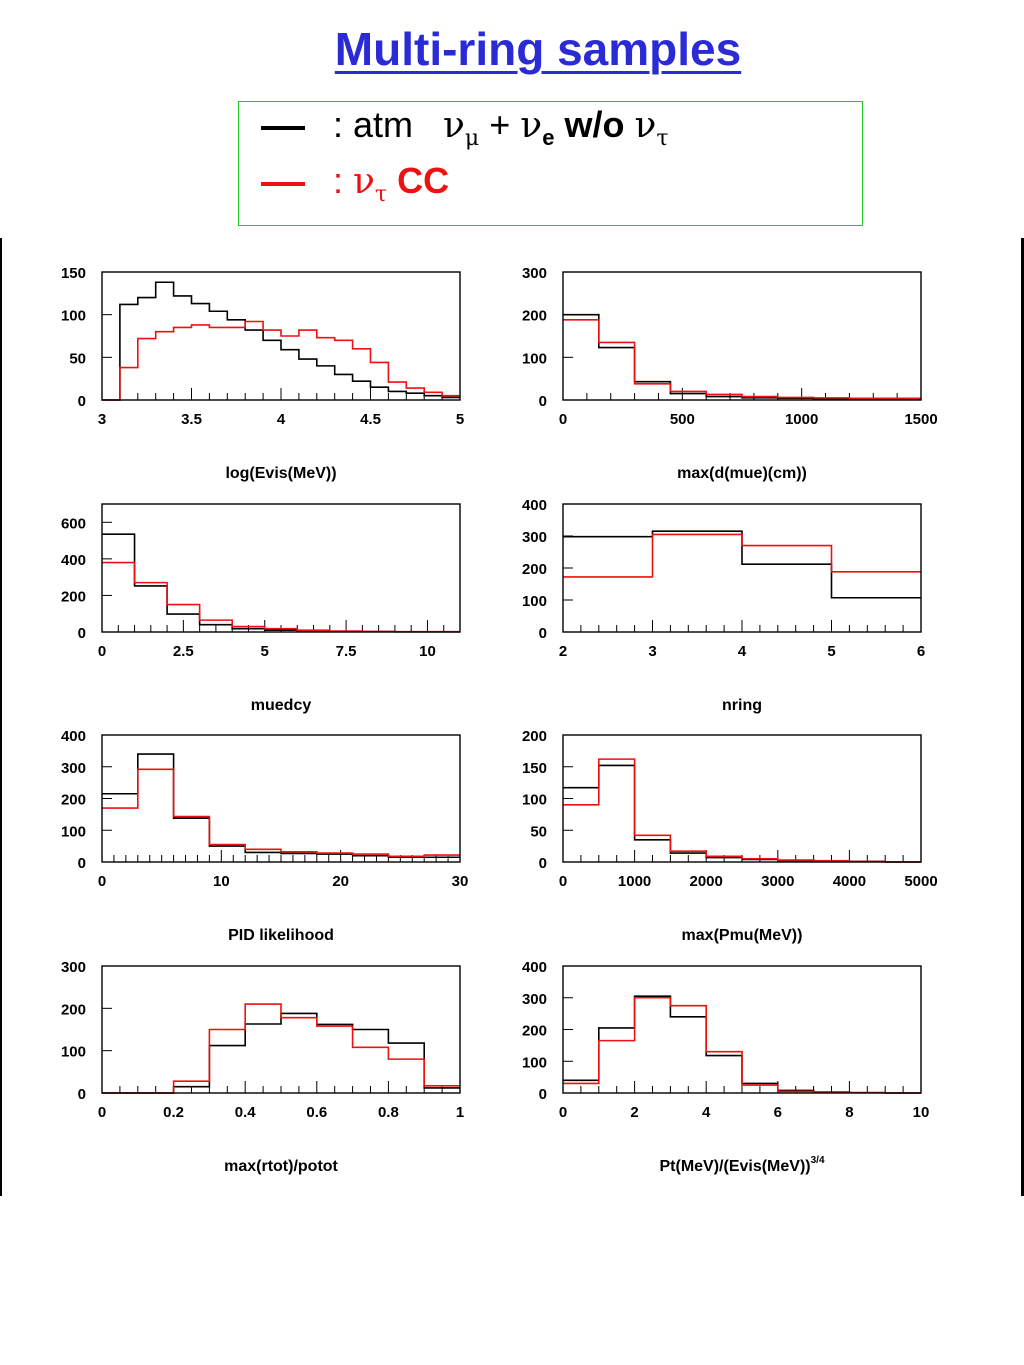  What do you see at coordinates (645, 126) in the screenshot?
I see `legend-atm-nu-tau: ν` at bounding box center [645, 126].